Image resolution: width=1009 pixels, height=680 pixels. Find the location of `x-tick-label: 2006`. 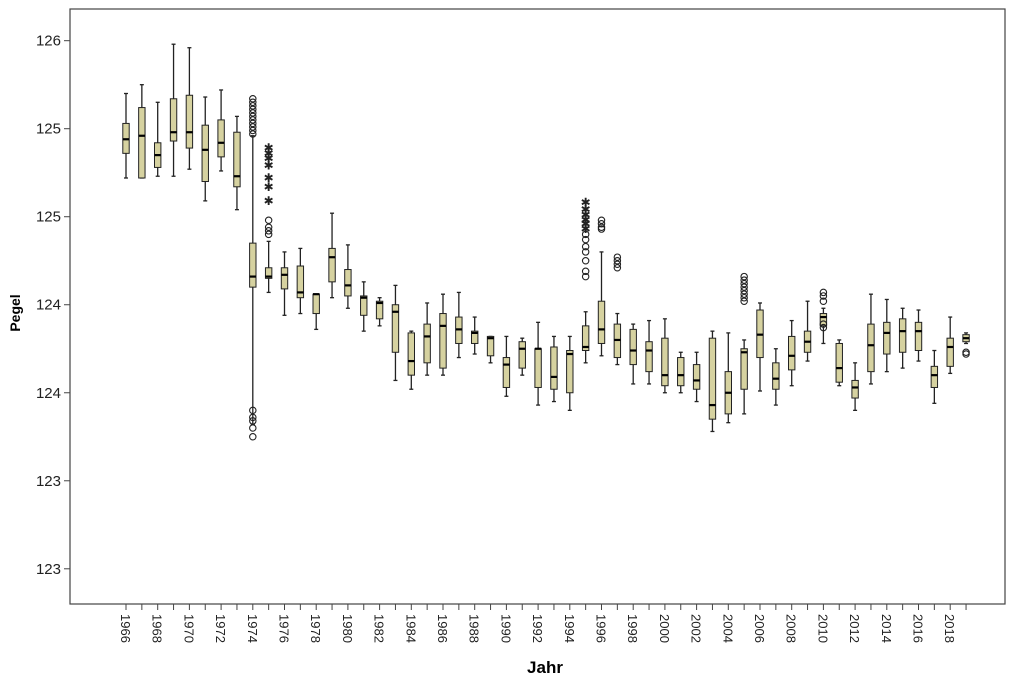

x-tick-label: 2006 is located at coordinates (759, 628).